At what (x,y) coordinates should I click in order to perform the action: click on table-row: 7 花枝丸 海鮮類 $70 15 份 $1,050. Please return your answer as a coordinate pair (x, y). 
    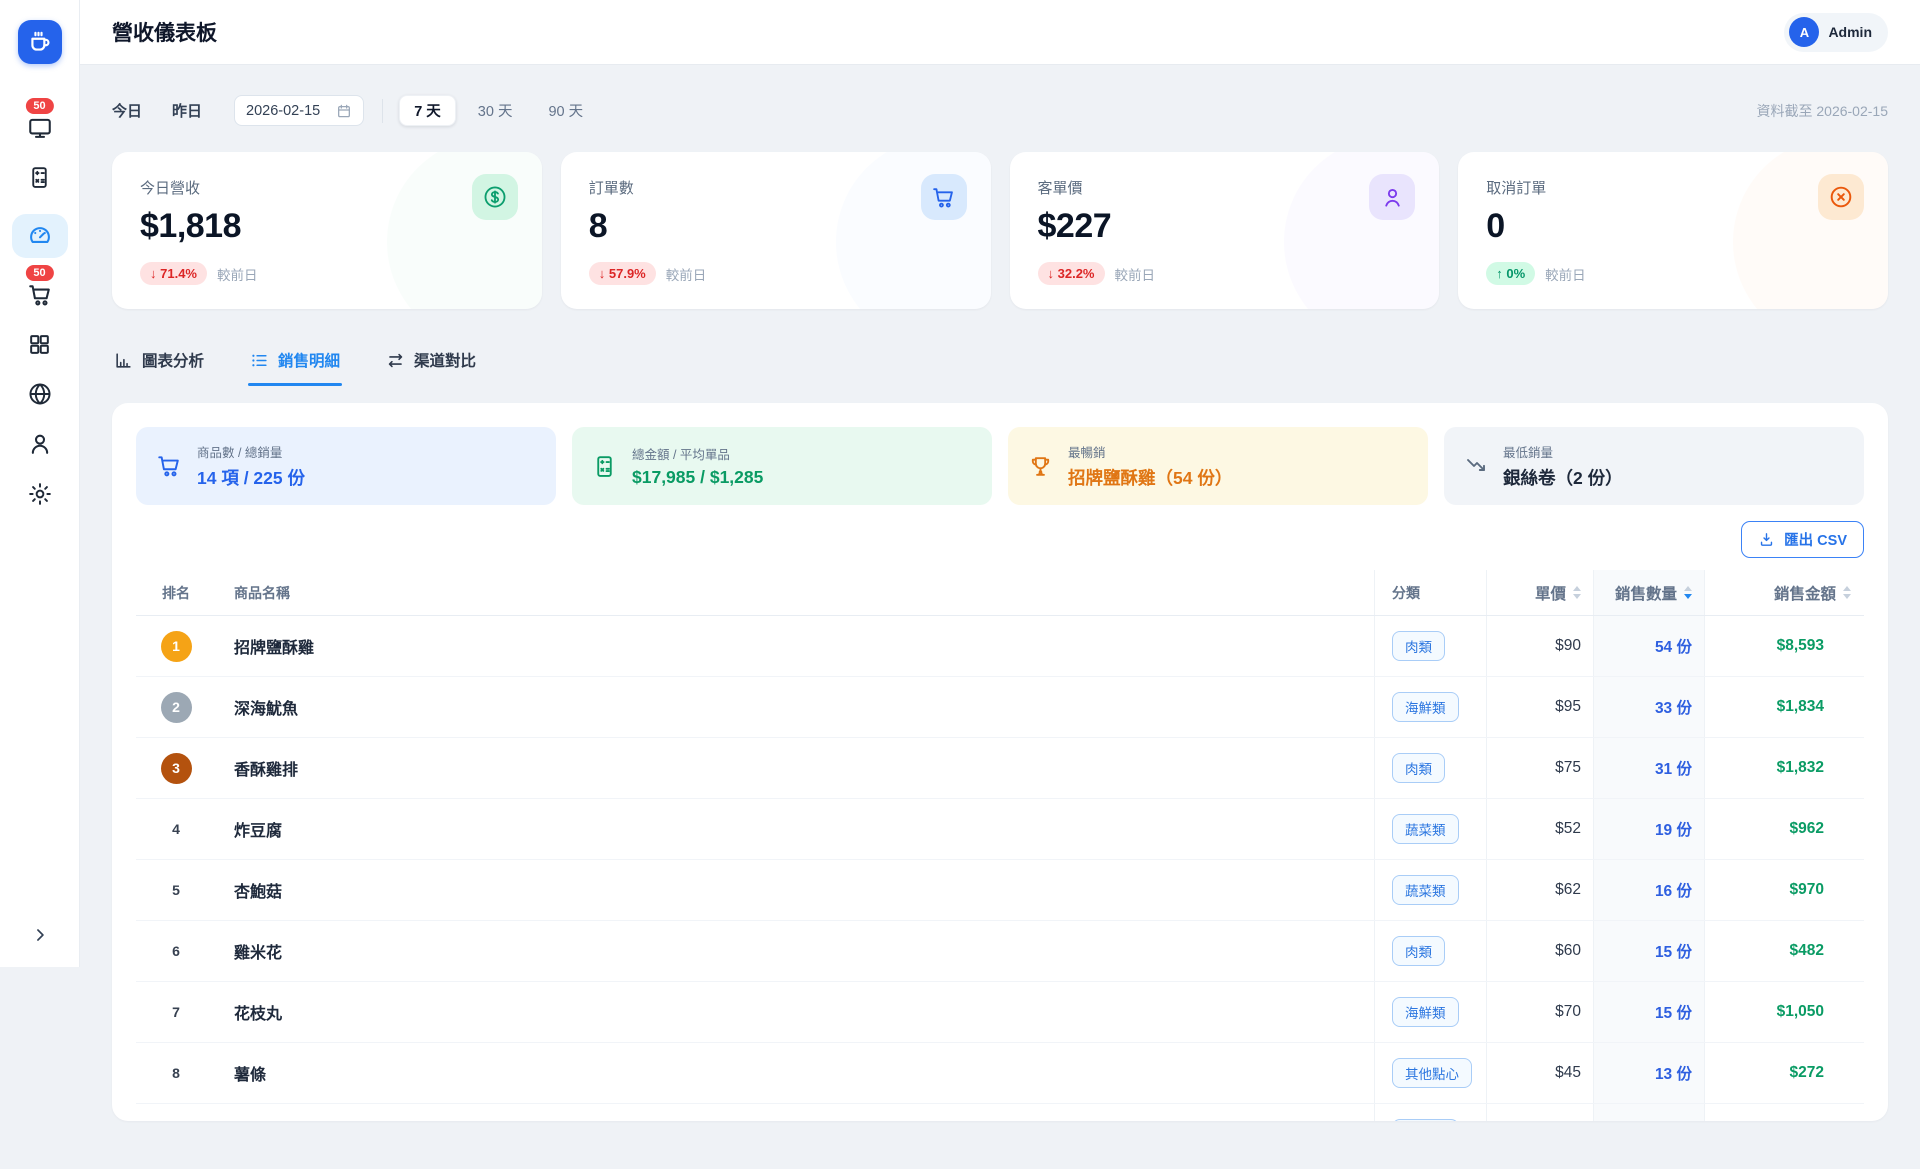
    Looking at the image, I should click on (1000, 1012).